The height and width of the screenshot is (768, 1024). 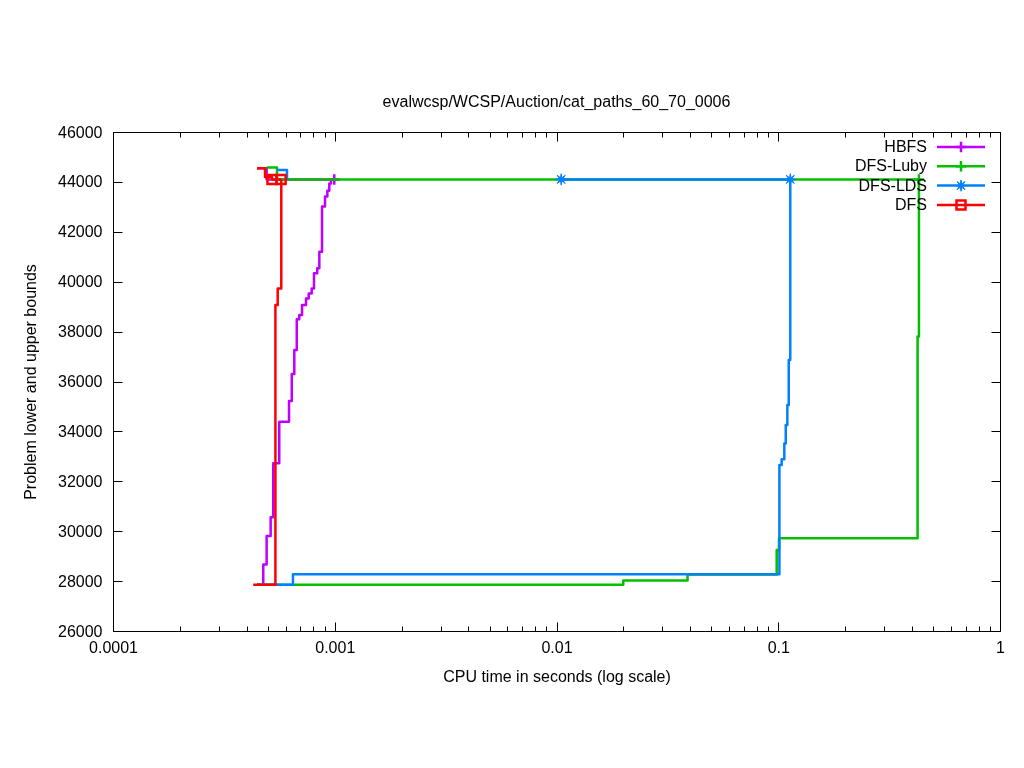 What do you see at coordinates (890, 166) in the screenshot?
I see `legend-label: DFS-Luby` at bounding box center [890, 166].